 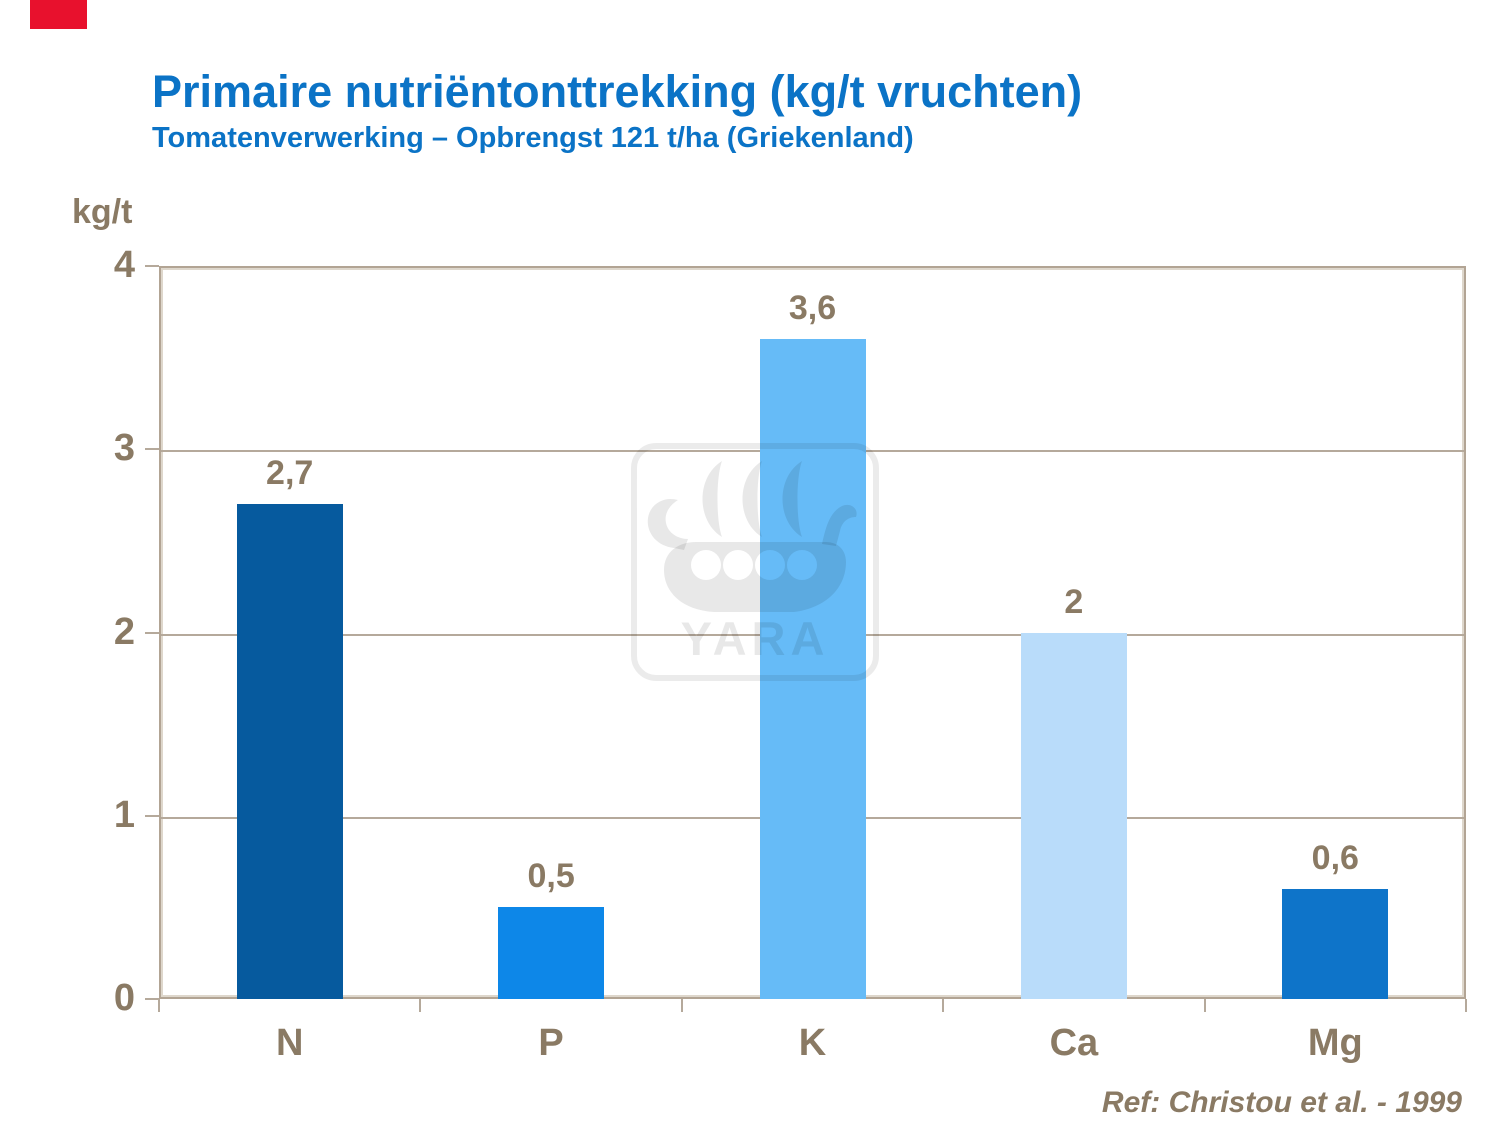 What do you see at coordinates (124, 265) in the screenshot?
I see `y-axis-tick-label: 4` at bounding box center [124, 265].